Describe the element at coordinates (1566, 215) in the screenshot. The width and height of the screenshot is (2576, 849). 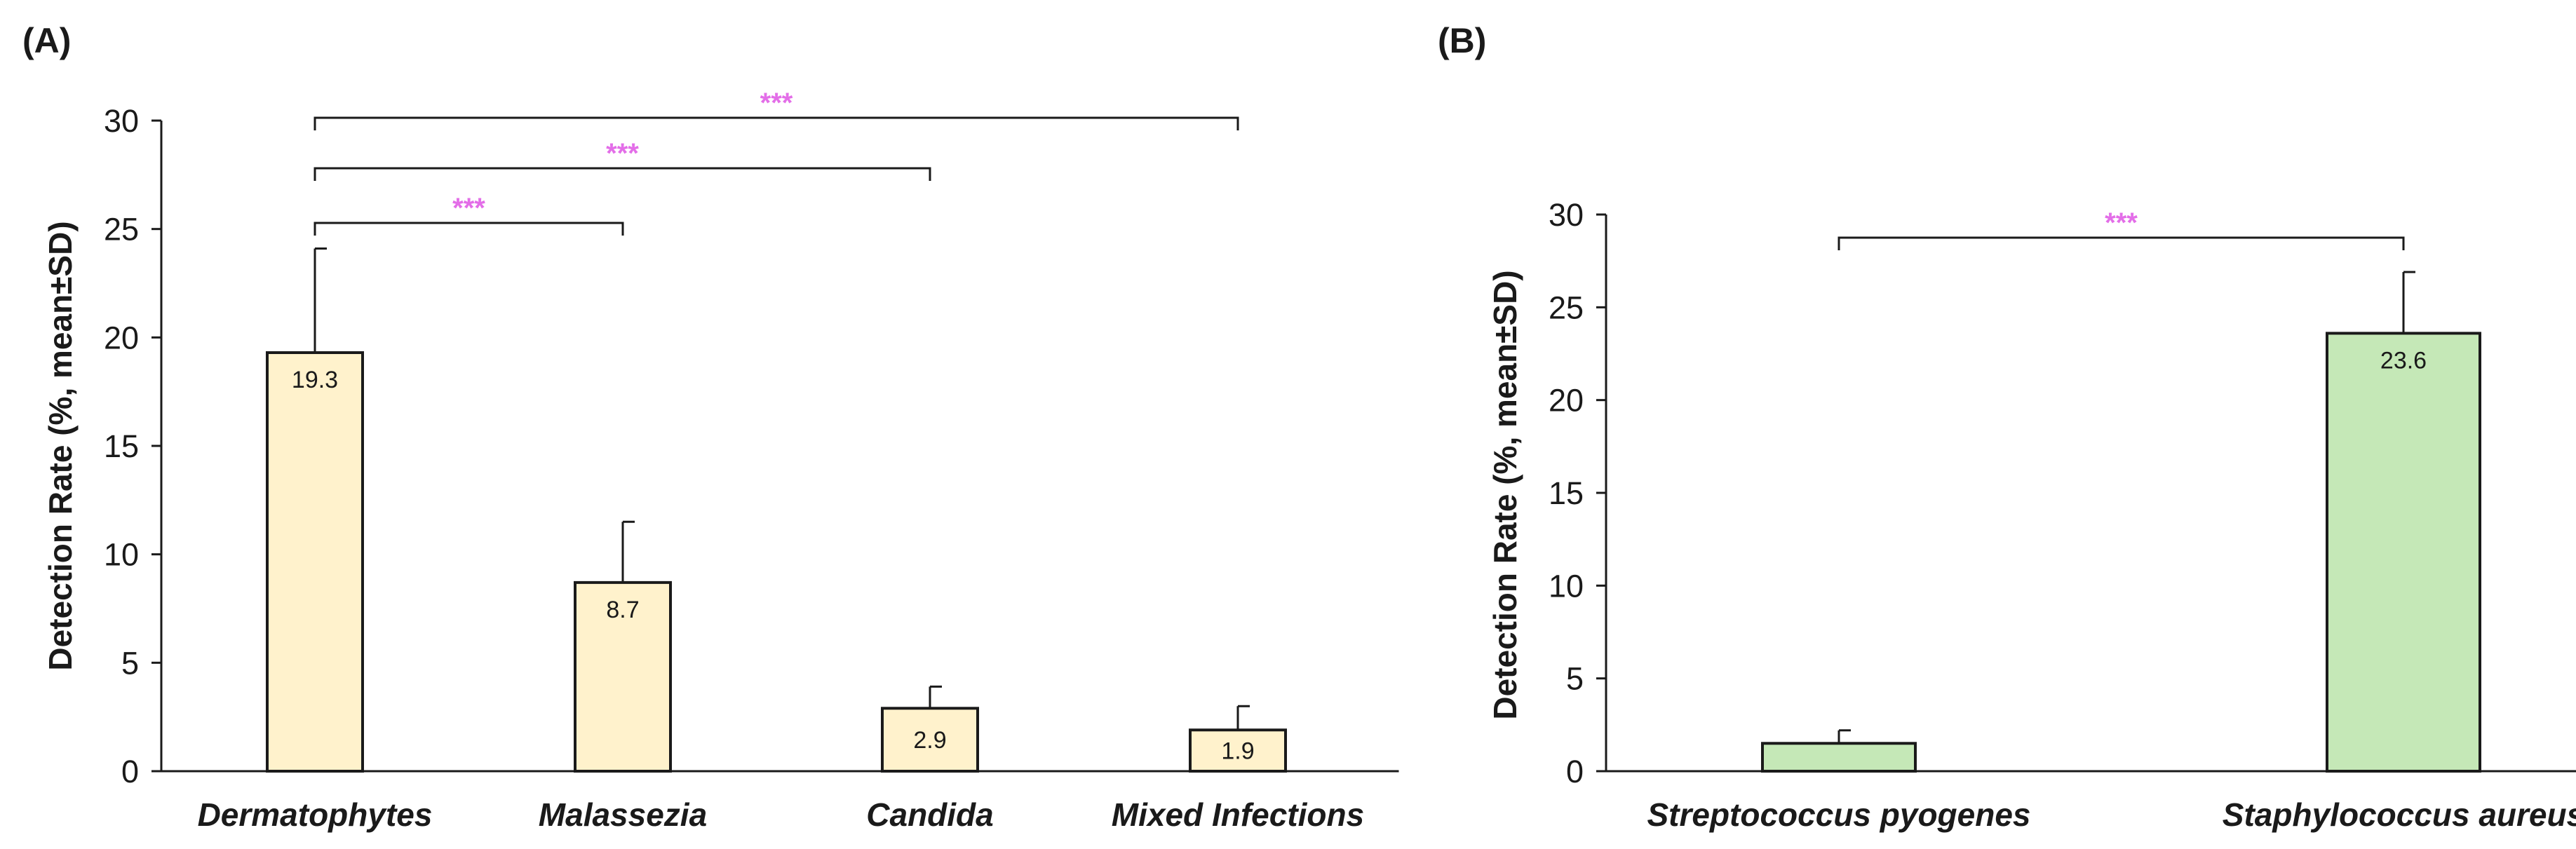
I see `panel-b-y-tick-label: 30` at that location.